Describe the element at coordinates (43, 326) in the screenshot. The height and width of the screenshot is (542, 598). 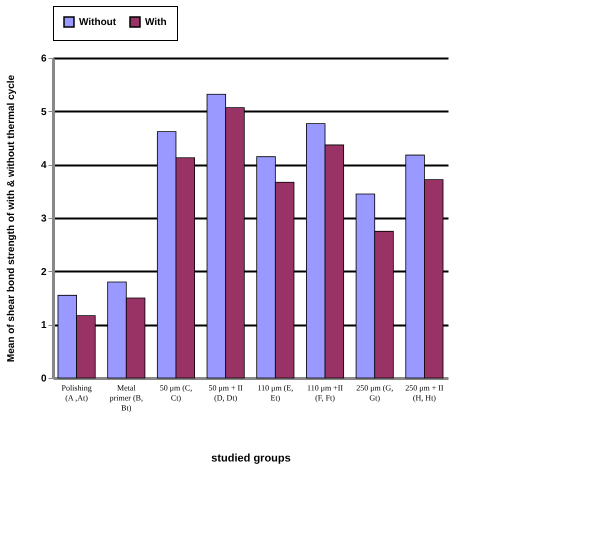
I see `y-tick-label: 1` at that location.